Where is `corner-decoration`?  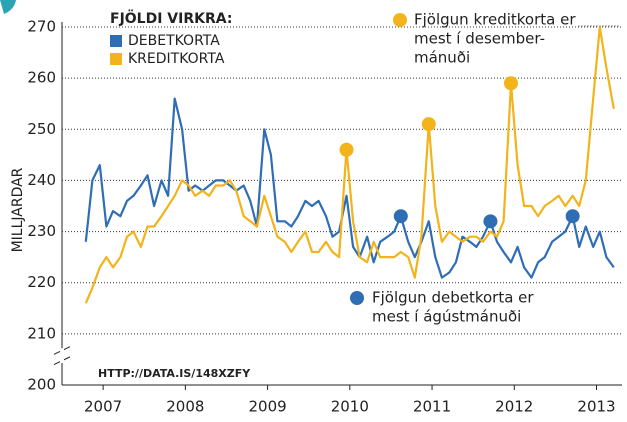 corner-decoration is located at coordinates (8, 7).